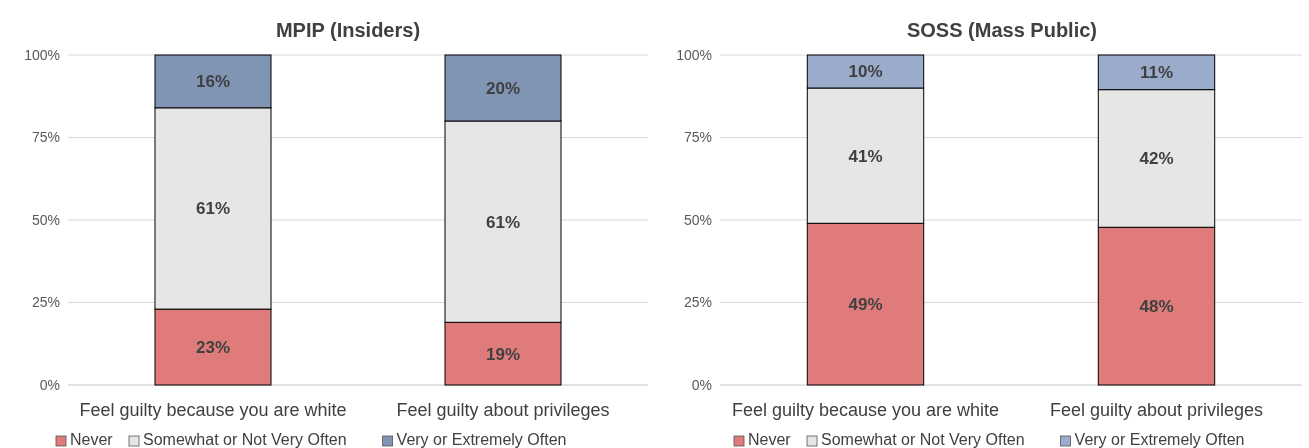  What do you see at coordinates (213, 82) in the screenshot?
I see `data-label: 16%` at bounding box center [213, 82].